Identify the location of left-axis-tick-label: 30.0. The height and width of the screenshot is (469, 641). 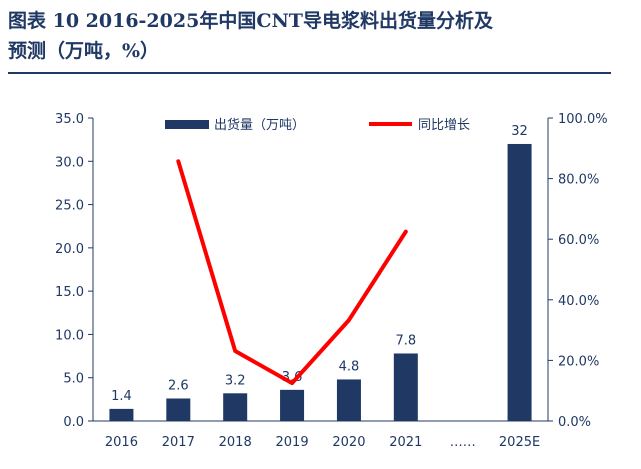
(69, 162).